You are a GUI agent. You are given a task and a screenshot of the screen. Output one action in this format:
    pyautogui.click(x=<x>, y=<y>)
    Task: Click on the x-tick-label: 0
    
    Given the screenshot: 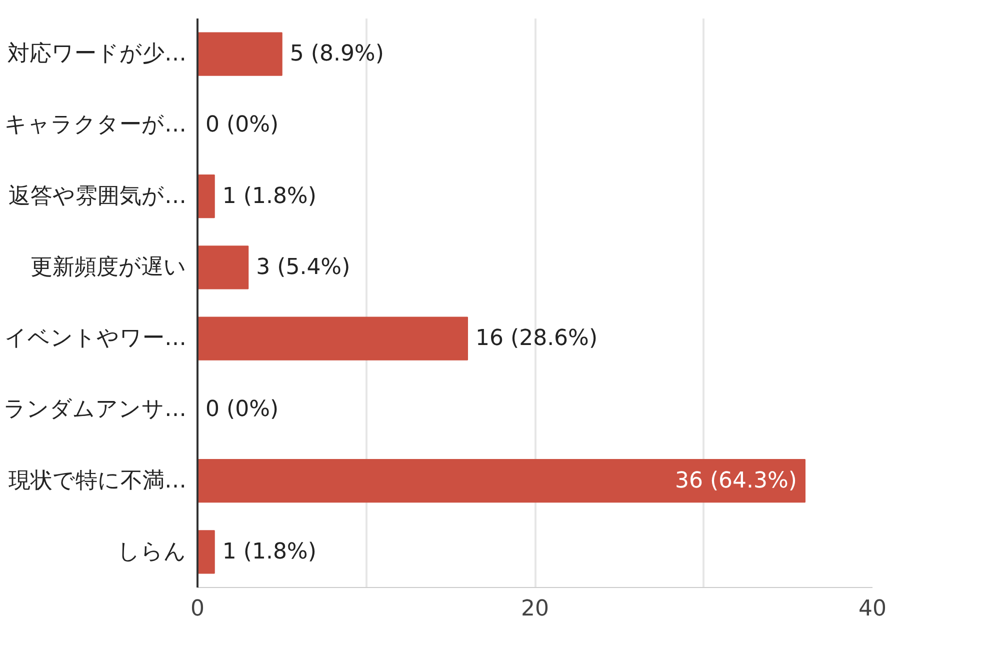 What is the action you would take?
    pyautogui.click(x=197, y=609)
    